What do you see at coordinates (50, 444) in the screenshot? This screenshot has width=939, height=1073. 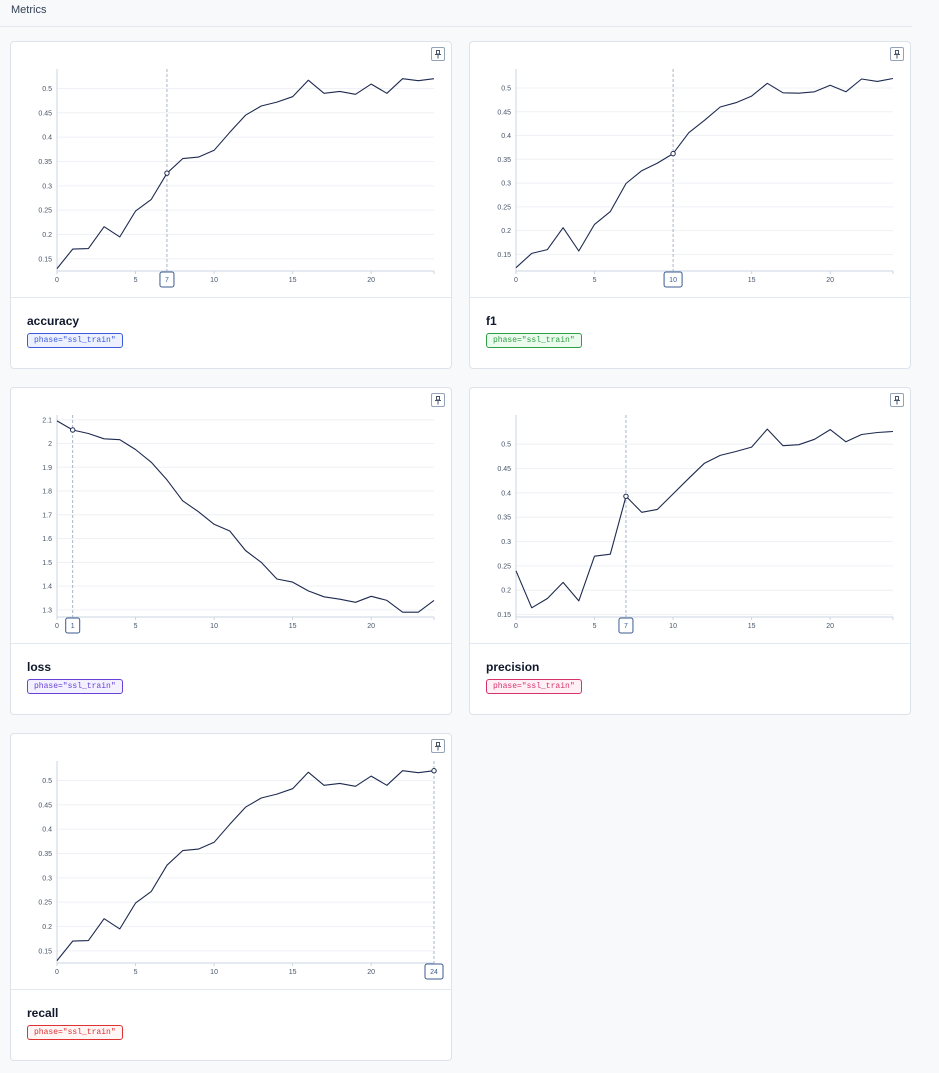 I see `y-tick-label: 2` at bounding box center [50, 444].